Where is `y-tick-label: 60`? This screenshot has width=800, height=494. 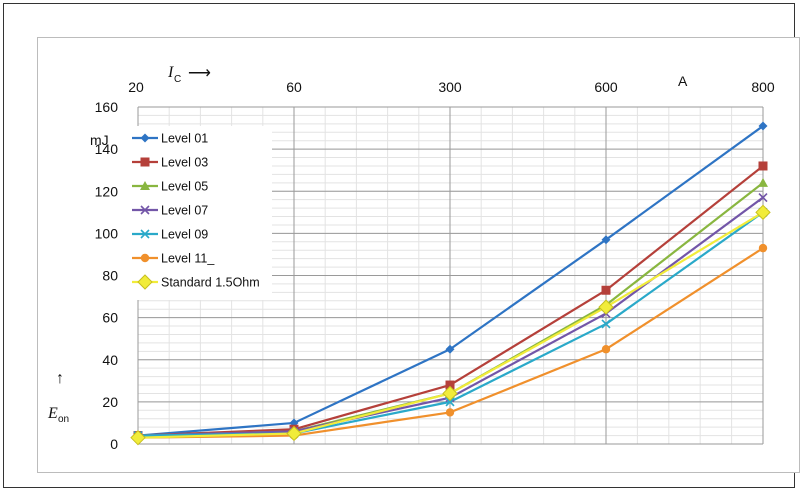
y-tick-label: 60 is located at coordinates (110, 318).